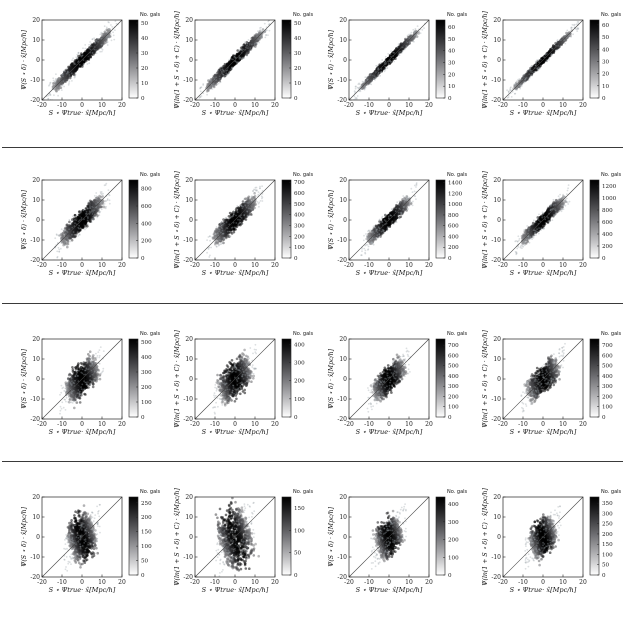 This screenshot has width=625, height=633. I want to click on y-axis-label: Ψ(S ⋆ δ) · x̂[Mpc/h], so click(24, 59).